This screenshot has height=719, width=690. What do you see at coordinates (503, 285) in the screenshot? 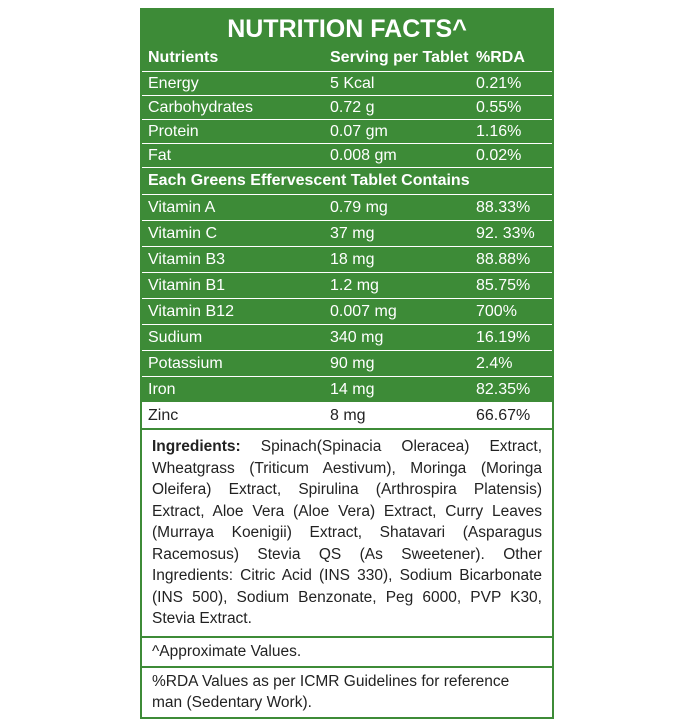
I see `table-cell: 85.75%` at bounding box center [503, 285].